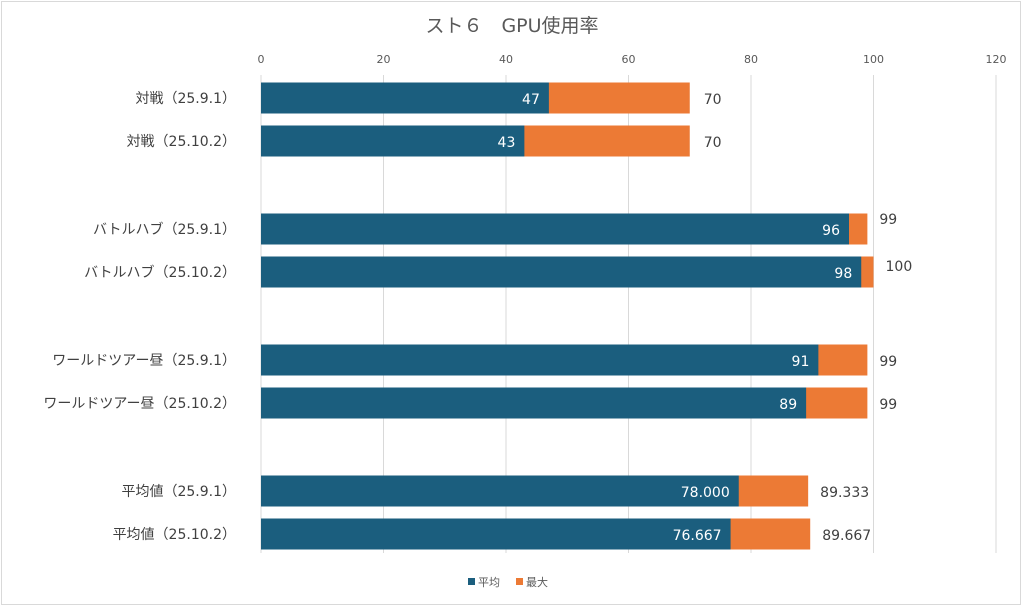  Describe the element at coordinates (788, 405) in the screenshot. I see `data-label-average: 89` at that location.